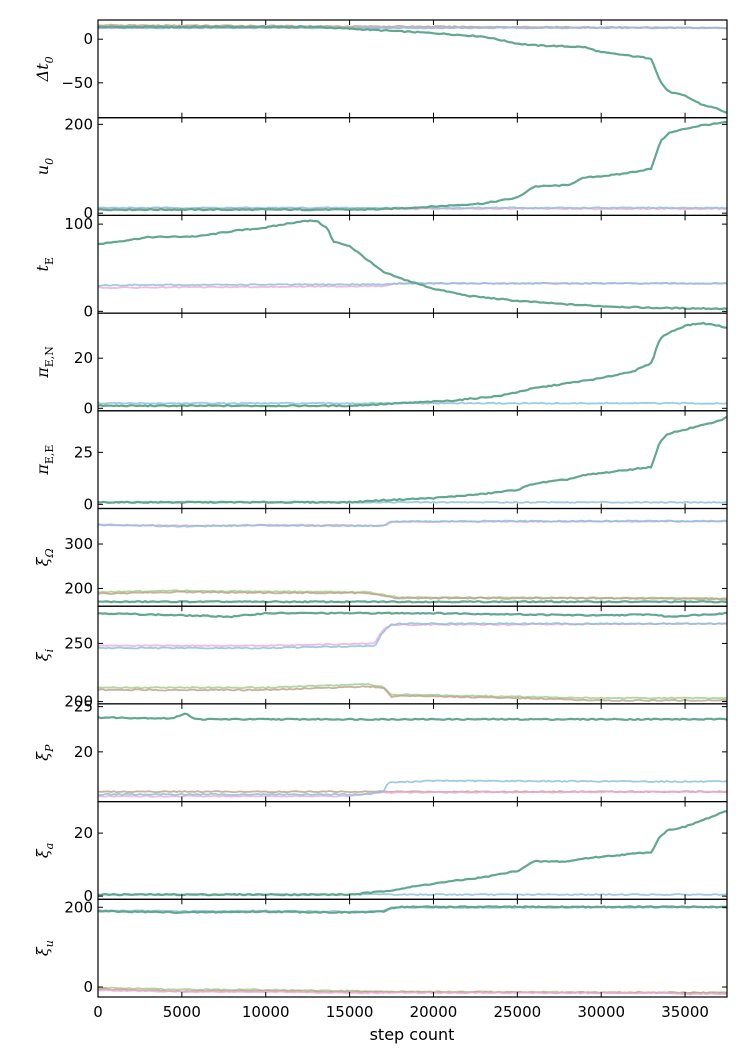  Describe the element at coordinates (44, 362) in the screenshot. I see `y-axis-label: πE,N` at that location.